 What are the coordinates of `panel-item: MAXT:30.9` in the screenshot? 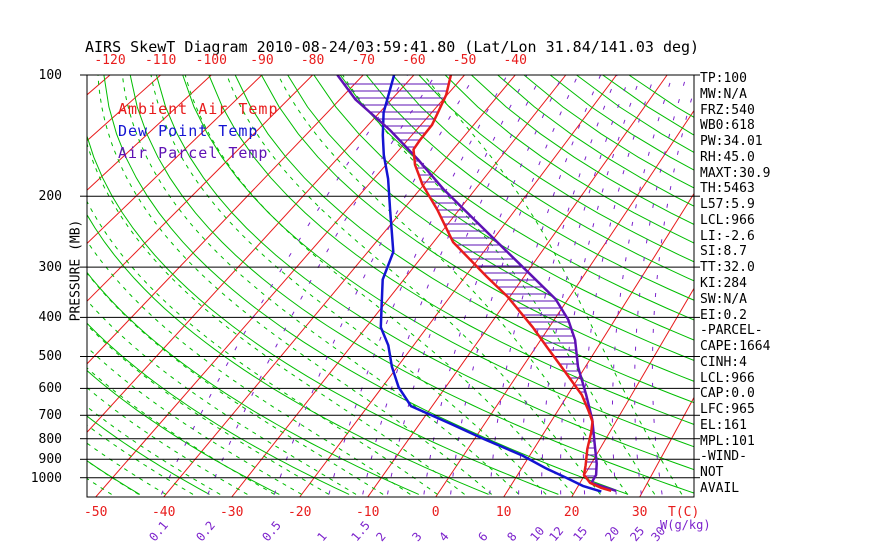 It's located at (735, 173).